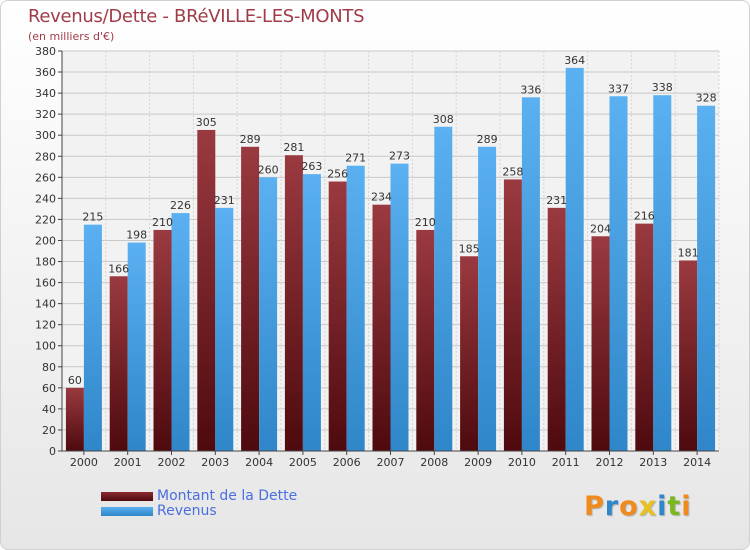  Describe the element at coordinates (127, 496) in the screenshot. I see `legend-swatch-debt` at that location.